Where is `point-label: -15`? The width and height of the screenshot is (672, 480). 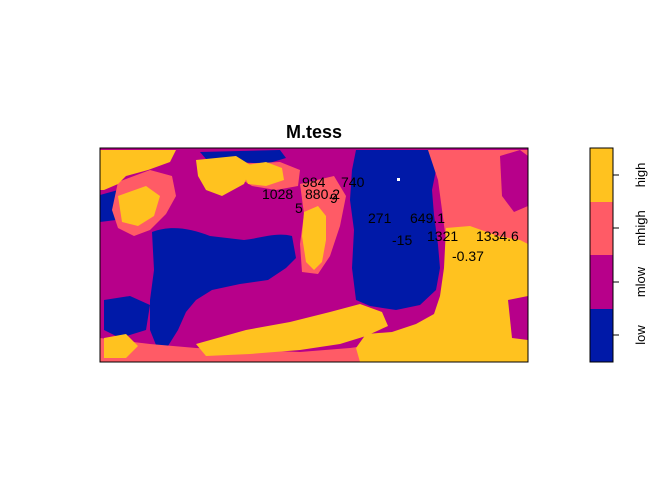 point-label: -15 is located at coordinates (402, 240).